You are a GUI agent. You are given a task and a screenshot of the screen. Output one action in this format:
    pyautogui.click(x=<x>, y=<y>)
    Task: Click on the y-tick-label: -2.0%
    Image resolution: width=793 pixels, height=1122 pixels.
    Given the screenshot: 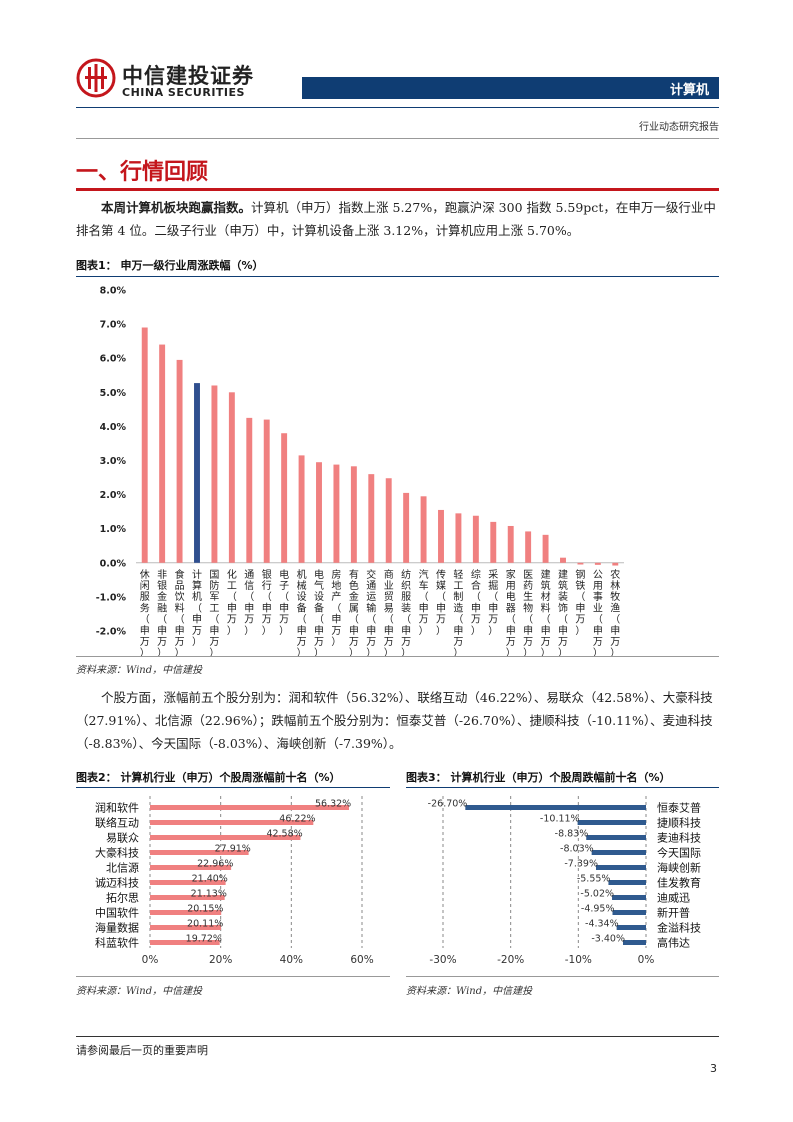 What is the action you would take?
    pyautogui.click(x=111, y=632)
    